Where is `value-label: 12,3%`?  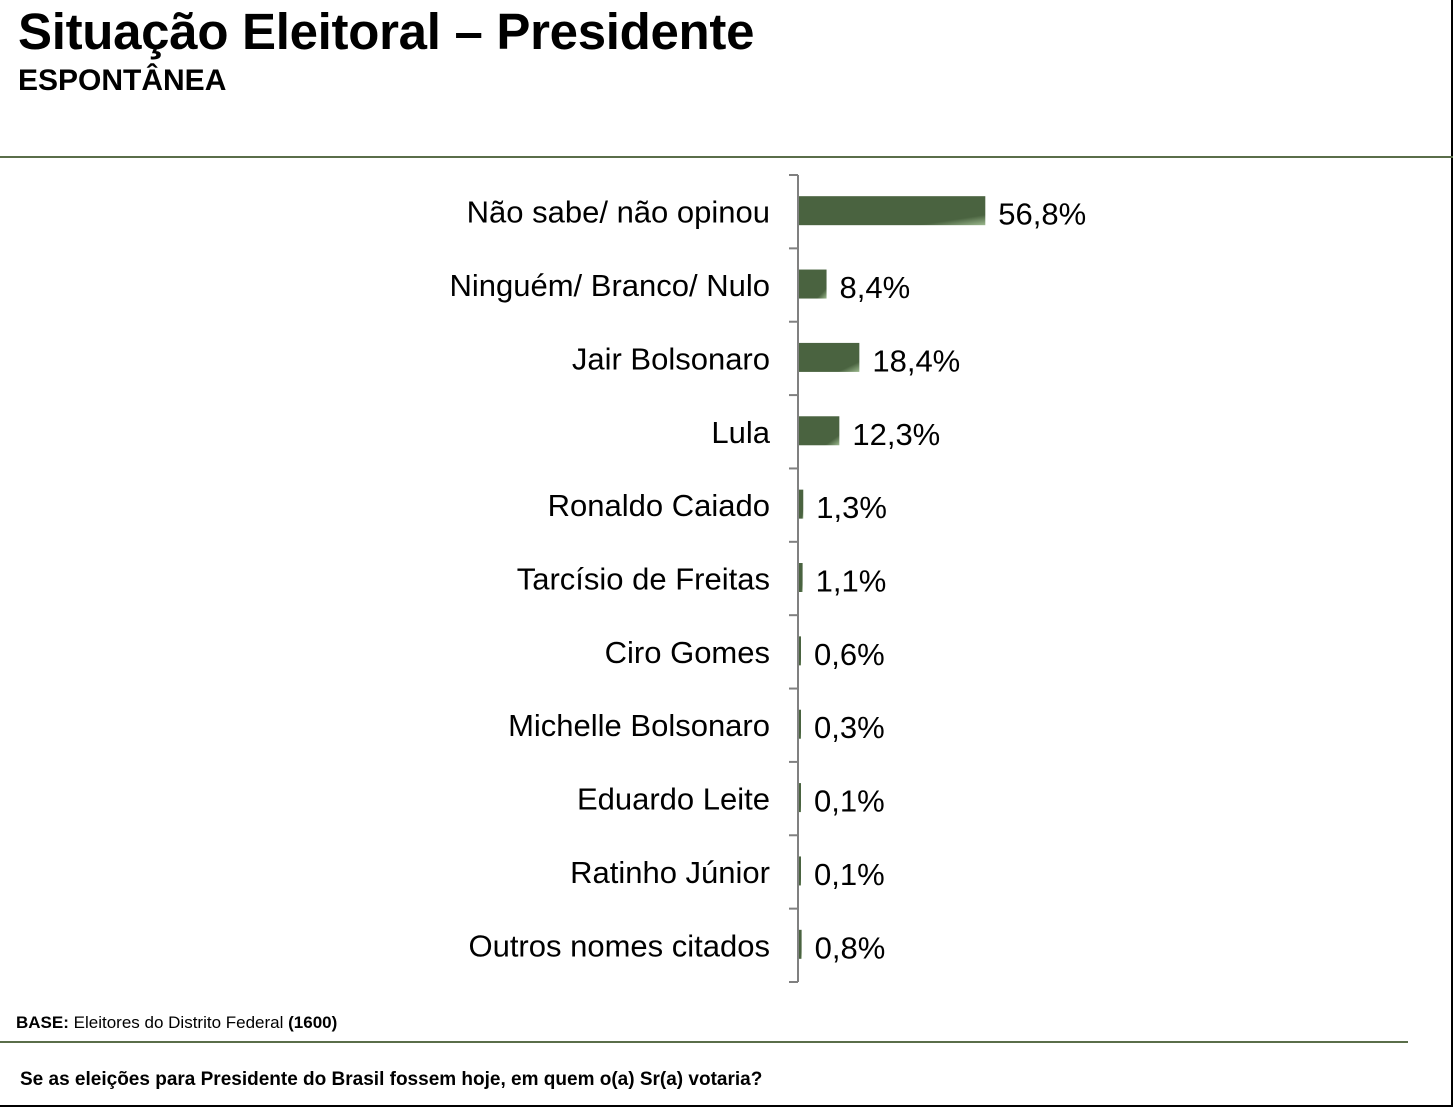 value-label: 12,3% is located at coordinates (896, 434).